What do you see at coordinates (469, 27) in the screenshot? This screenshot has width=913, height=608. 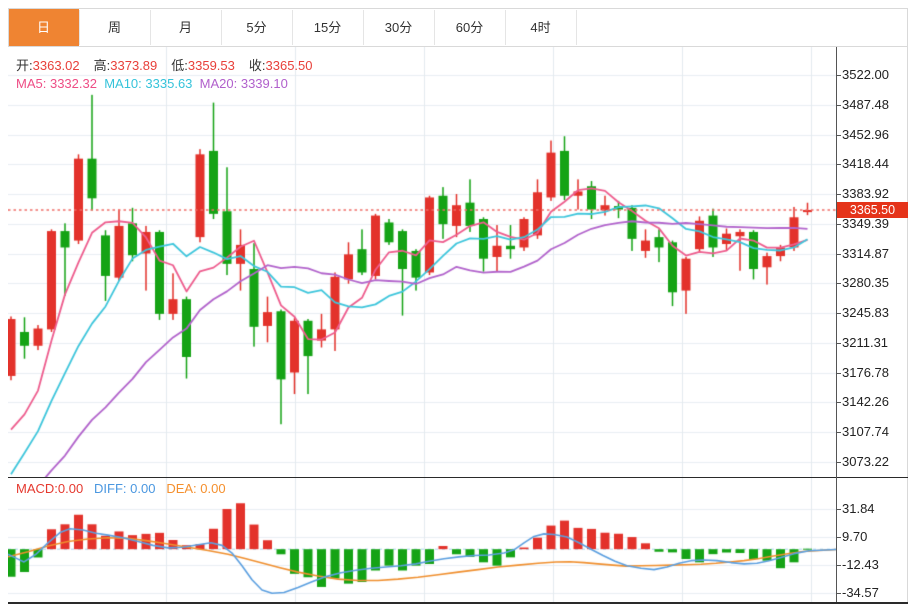 I see `tab-60min: 60分` at bounding box center [469, 27].